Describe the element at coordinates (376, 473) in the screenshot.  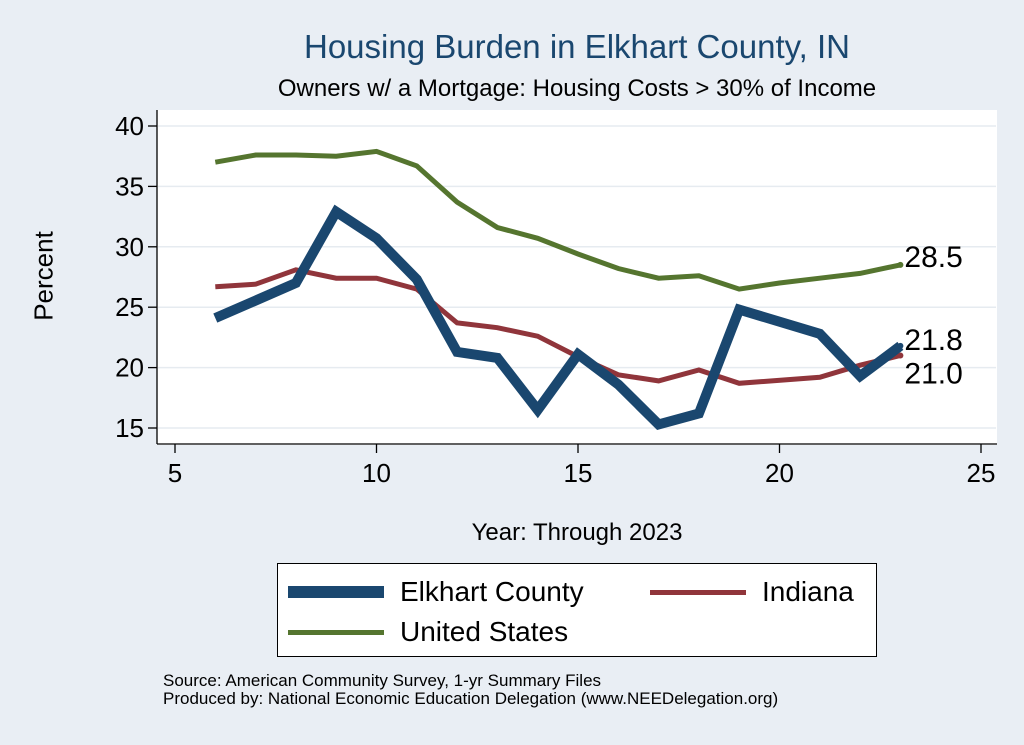
I see `x-tick-label-10: 10` at that location.